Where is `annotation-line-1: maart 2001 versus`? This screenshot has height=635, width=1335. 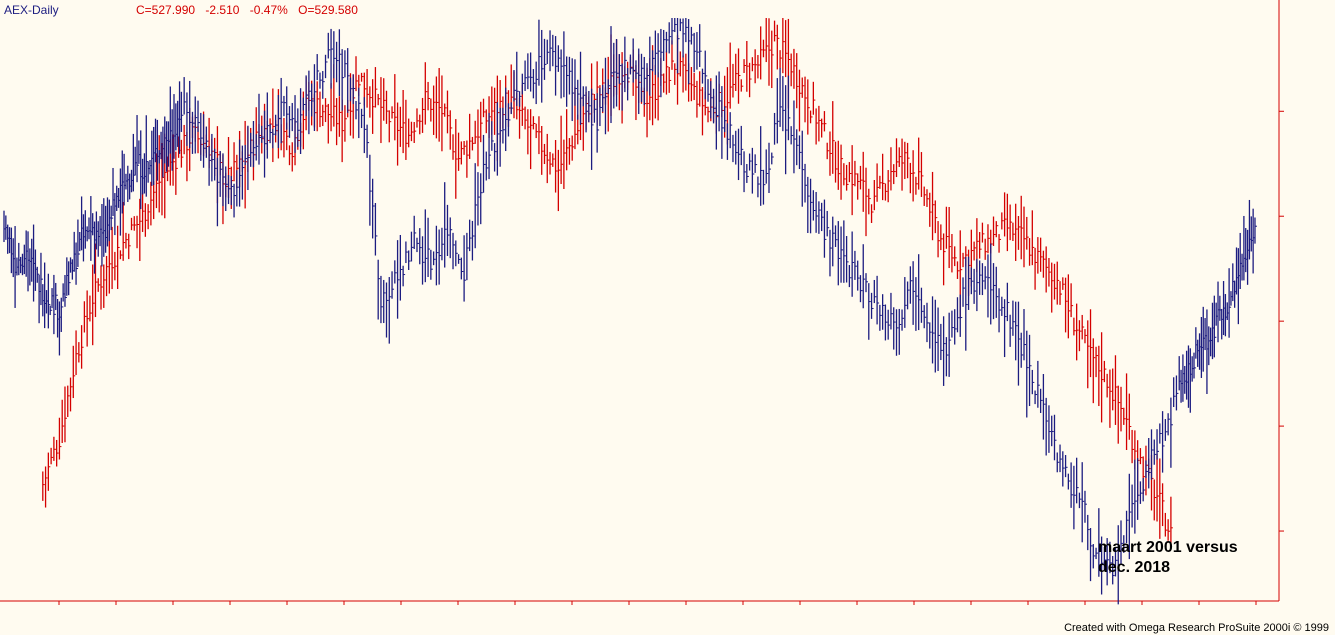
annotation-line-1: maart 2001 versus is located at coordinates (1168, 547).